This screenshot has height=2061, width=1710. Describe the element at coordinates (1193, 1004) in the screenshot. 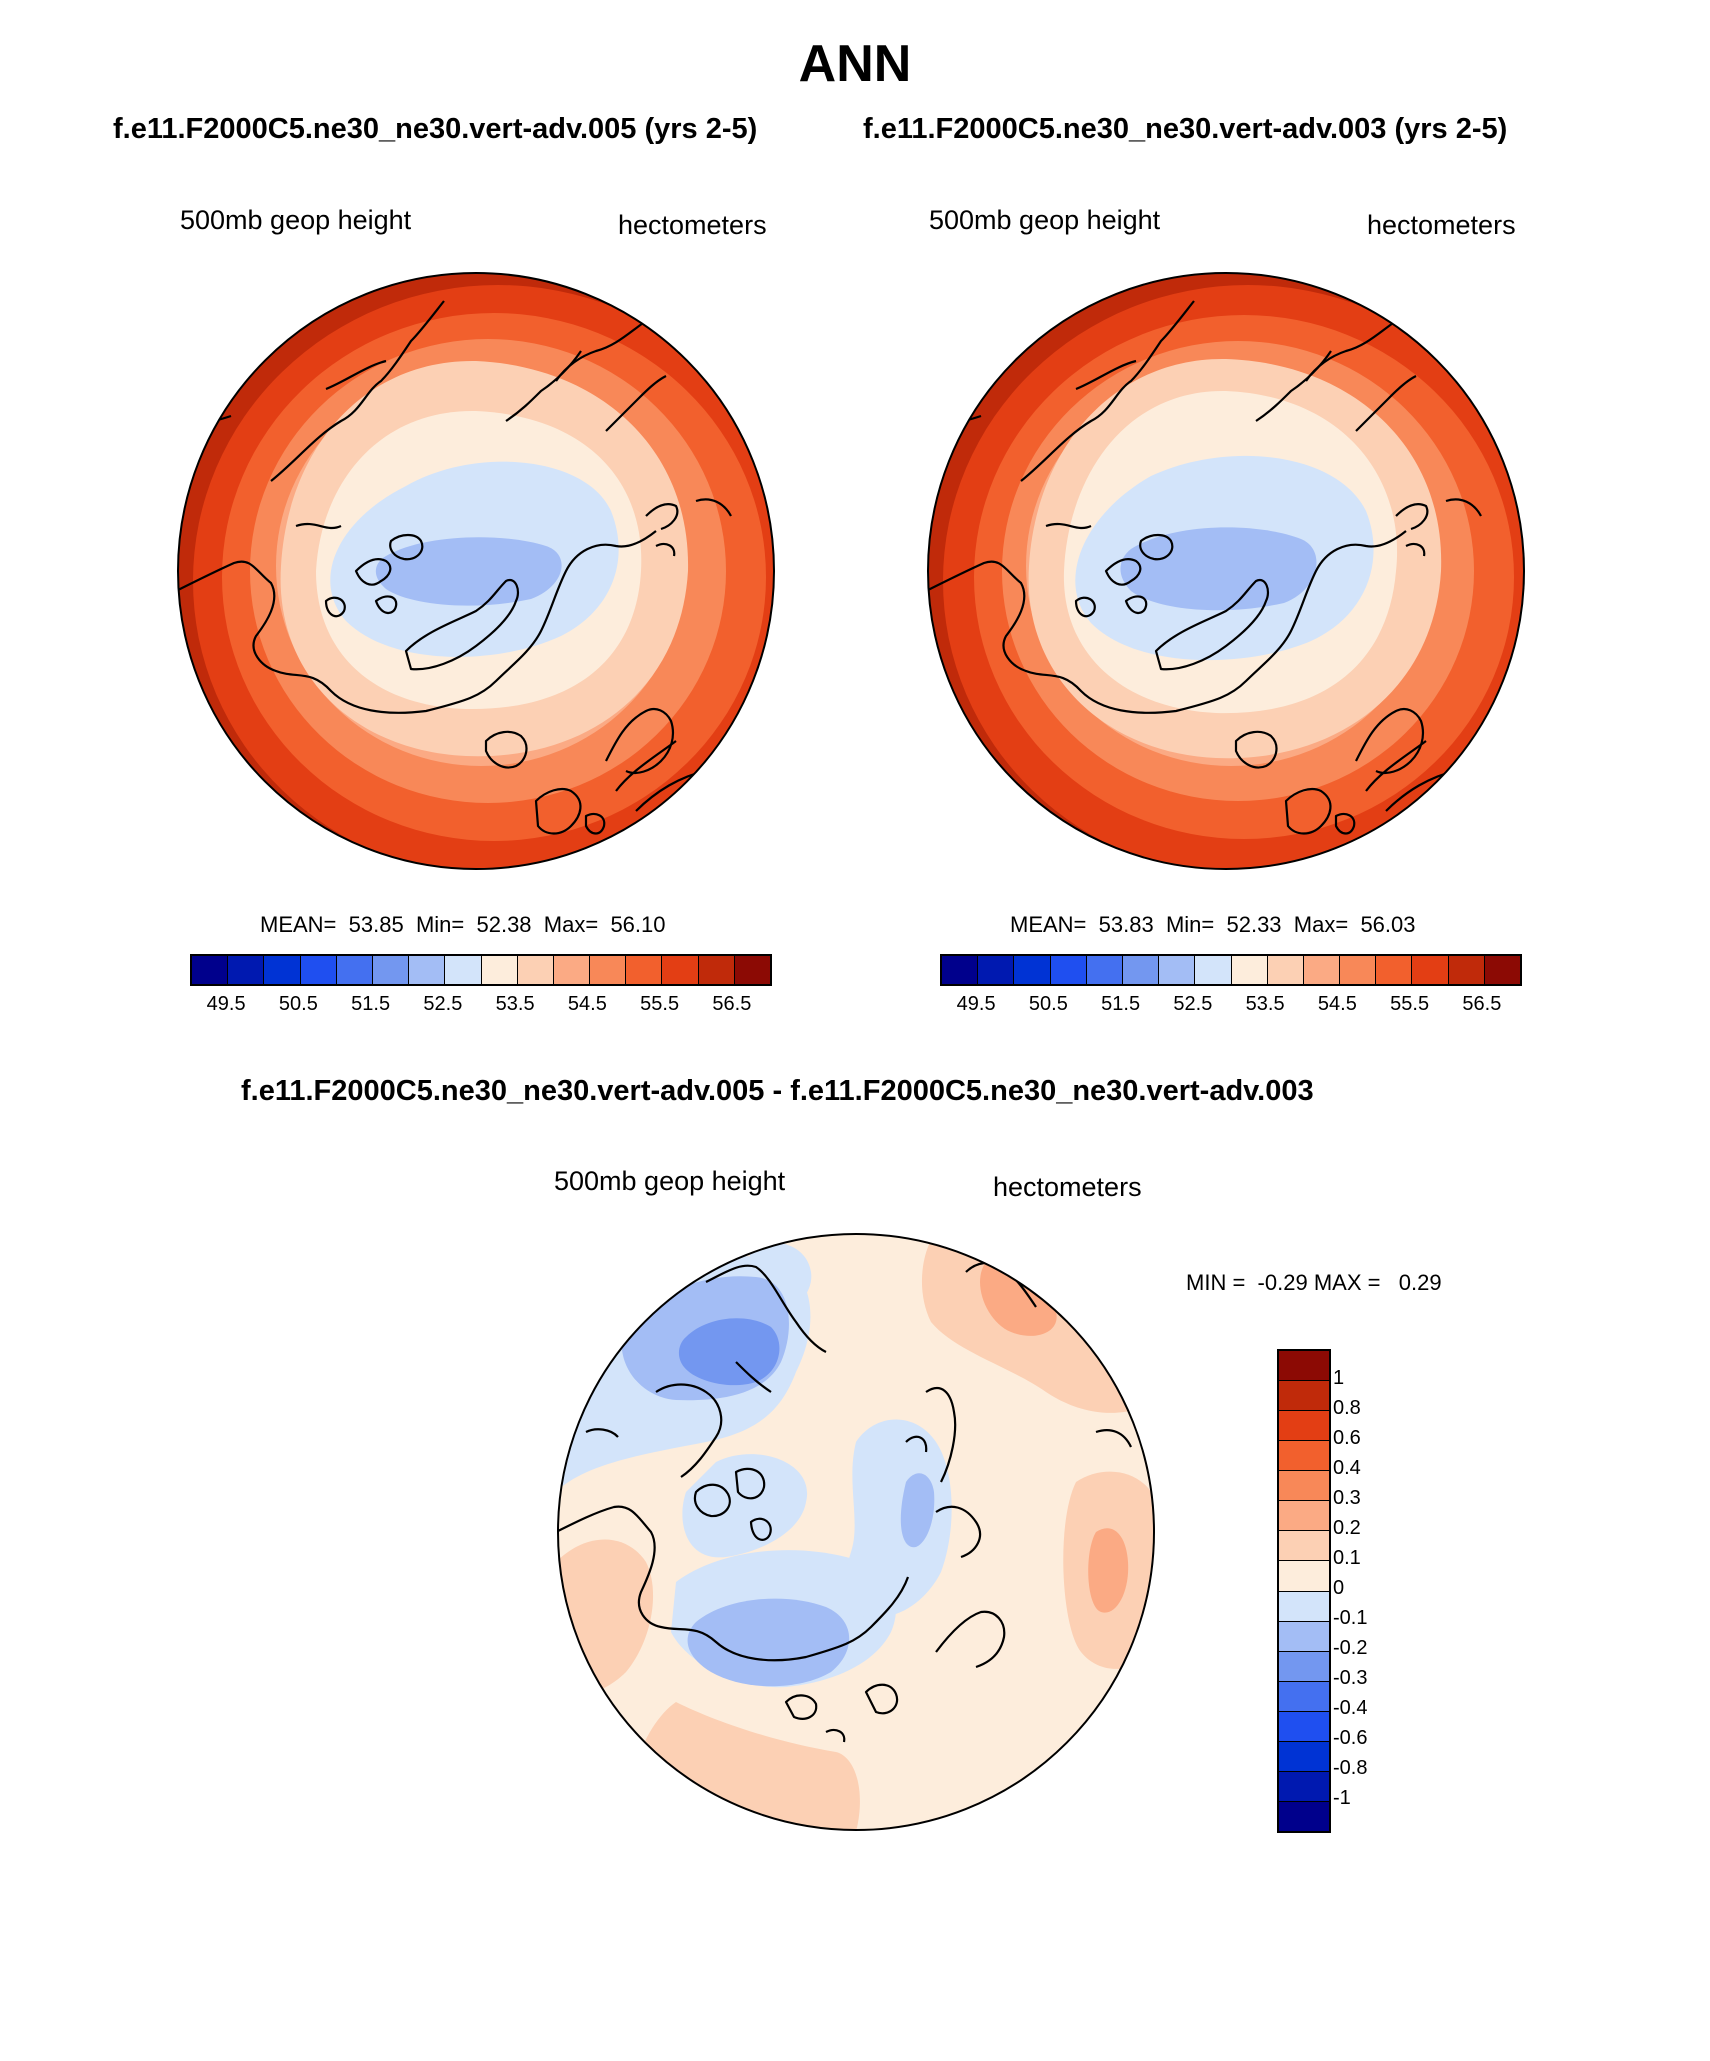

I see `panel-2-colorbar-tick-label: 52.5` at that location.